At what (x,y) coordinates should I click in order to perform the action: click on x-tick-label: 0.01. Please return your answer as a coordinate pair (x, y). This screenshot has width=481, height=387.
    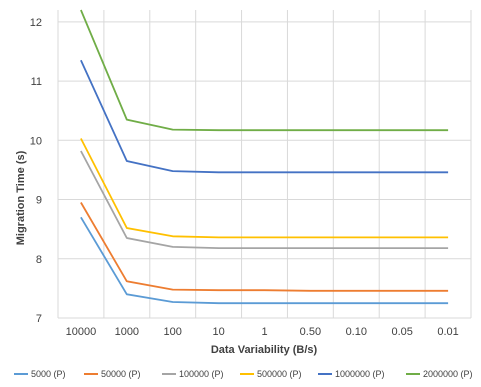
    Looking at the image, I should click on (447, 332).